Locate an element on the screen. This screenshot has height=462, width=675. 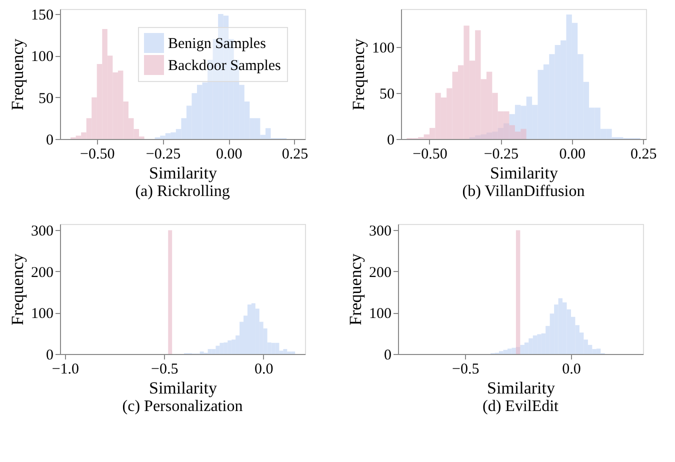
text: (d) EvilEdit is located at coordinates (521, 406).